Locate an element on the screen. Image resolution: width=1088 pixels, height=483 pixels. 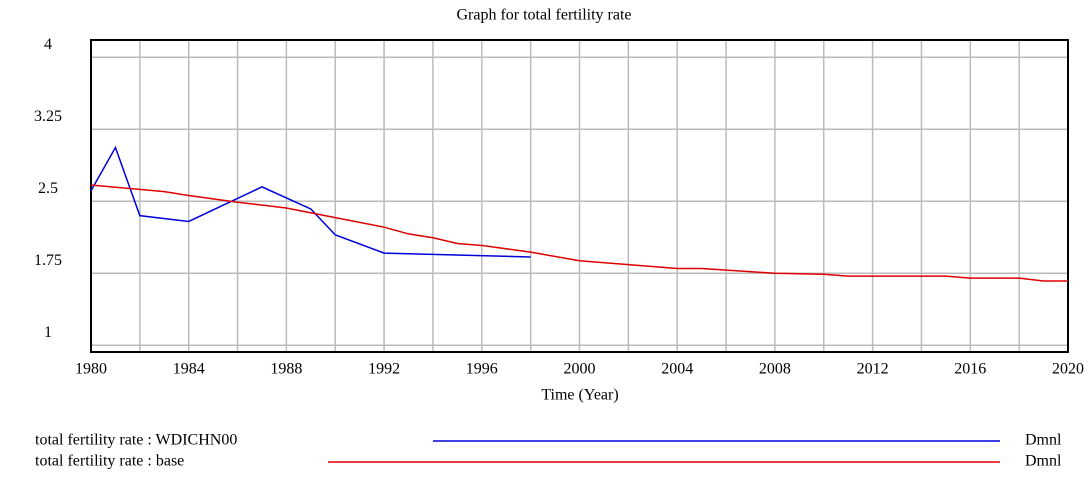
x-tick-label: 2000 is located at coordinates (580, 369).